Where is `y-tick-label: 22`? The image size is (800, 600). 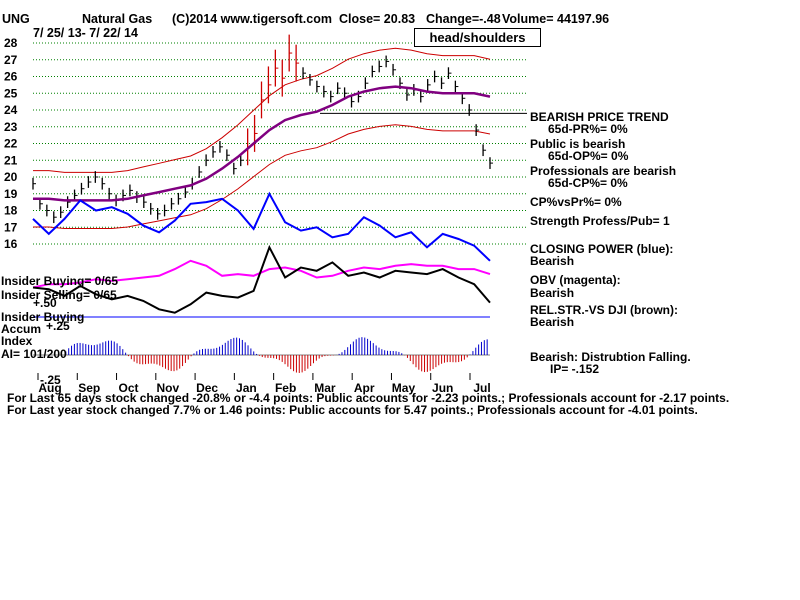 y-tick-label: 22 is located at coordinates (11, 144).